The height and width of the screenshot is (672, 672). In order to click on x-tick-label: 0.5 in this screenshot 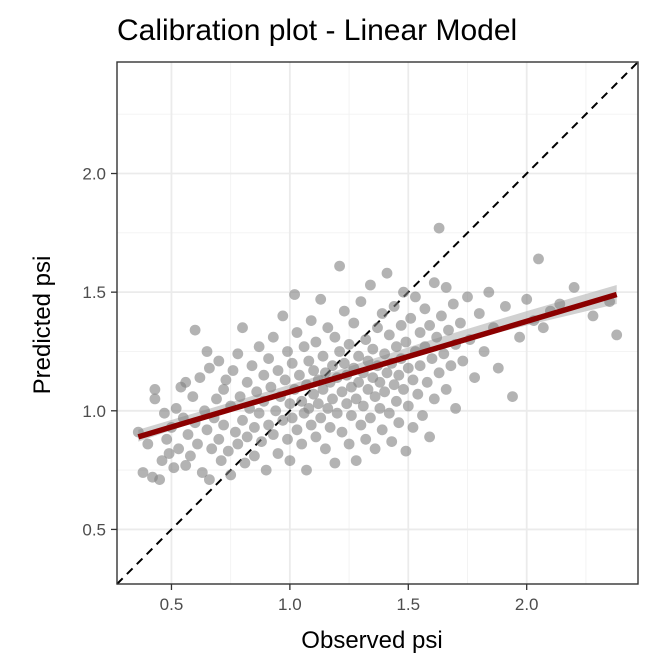, I will do `click(172, 604)`.